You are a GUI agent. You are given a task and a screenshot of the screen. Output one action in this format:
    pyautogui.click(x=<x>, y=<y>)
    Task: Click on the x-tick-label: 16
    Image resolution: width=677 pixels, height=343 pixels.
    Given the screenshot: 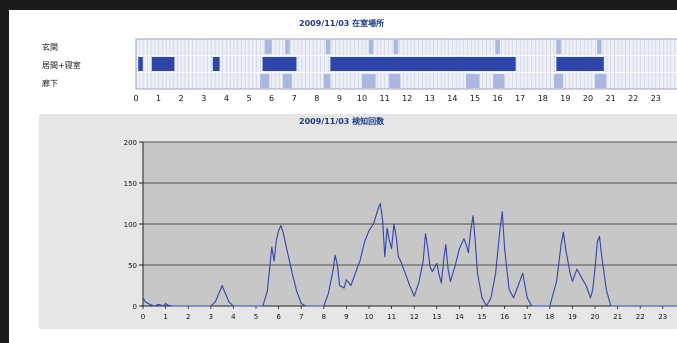 What is the action you would take?
    pyautogui.click(x=504, y=317)
    